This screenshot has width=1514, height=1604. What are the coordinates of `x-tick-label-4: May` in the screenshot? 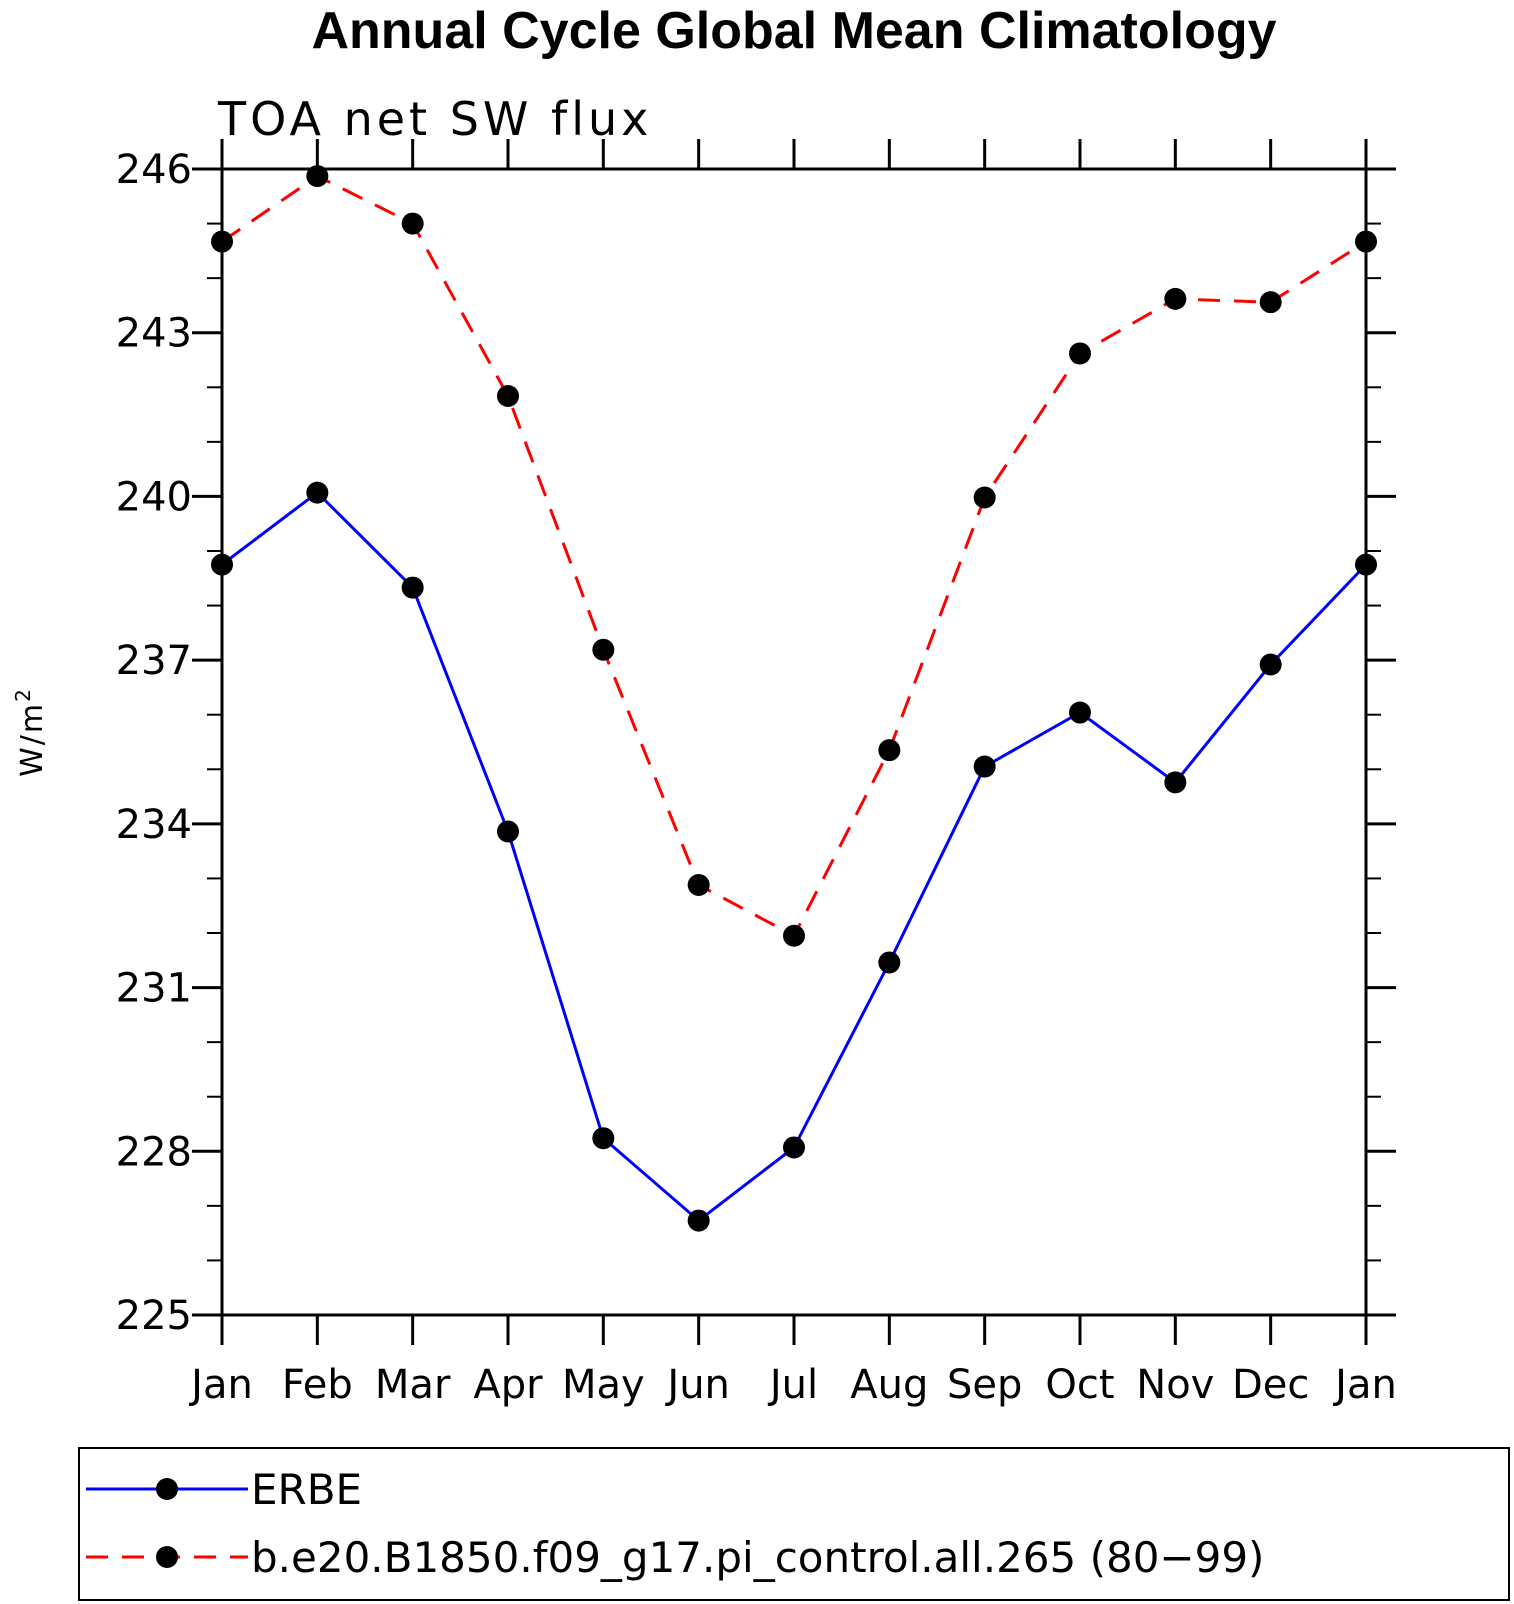 It's located at (603, 1385).